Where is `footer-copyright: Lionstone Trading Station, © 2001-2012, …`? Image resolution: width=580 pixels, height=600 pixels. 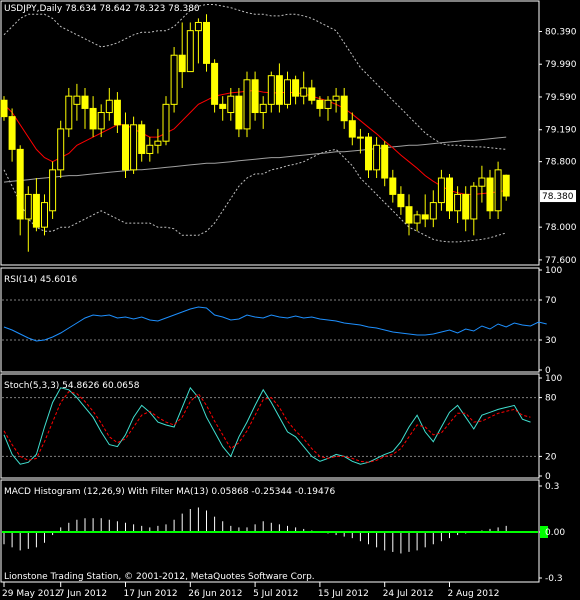
footer-copyright: Lionstone Trading Station, © 2001-2012, … is located at coordinates (159, 577).